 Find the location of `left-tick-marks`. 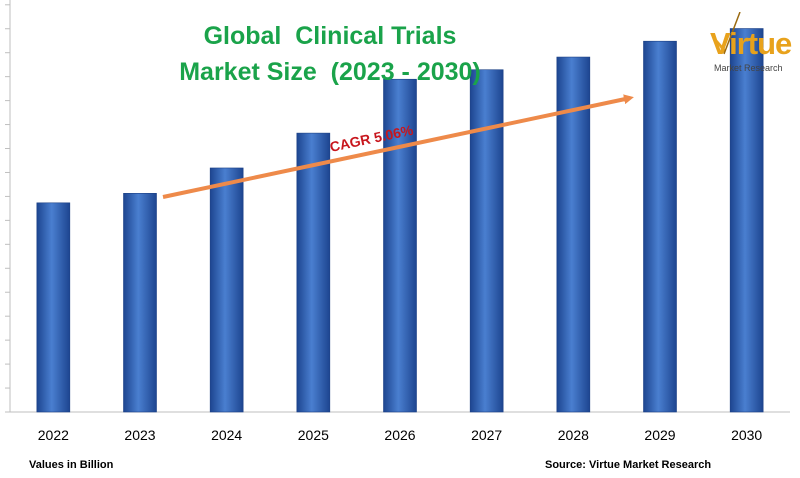

left-tick-marks is located at coordinates (7, 208).